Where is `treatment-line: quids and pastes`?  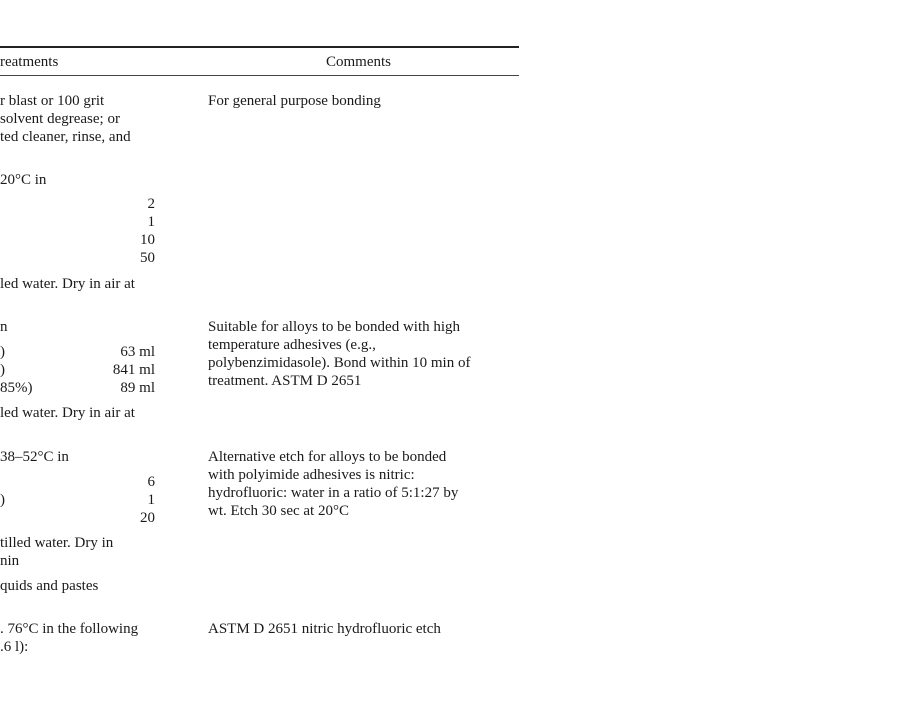
treatment-line: quids and pastes is located at coordinates (49, 586).